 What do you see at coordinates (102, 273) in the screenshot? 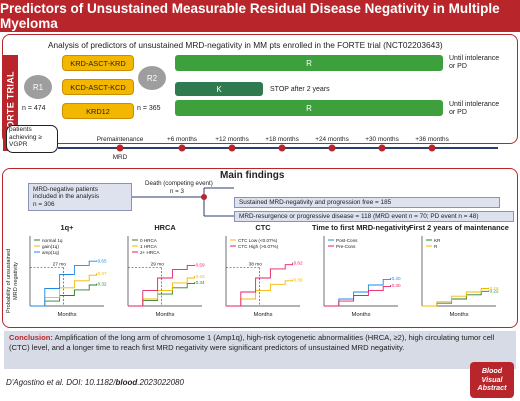
I see `end-value-label: 0.47` at bounding box center [102, 273].